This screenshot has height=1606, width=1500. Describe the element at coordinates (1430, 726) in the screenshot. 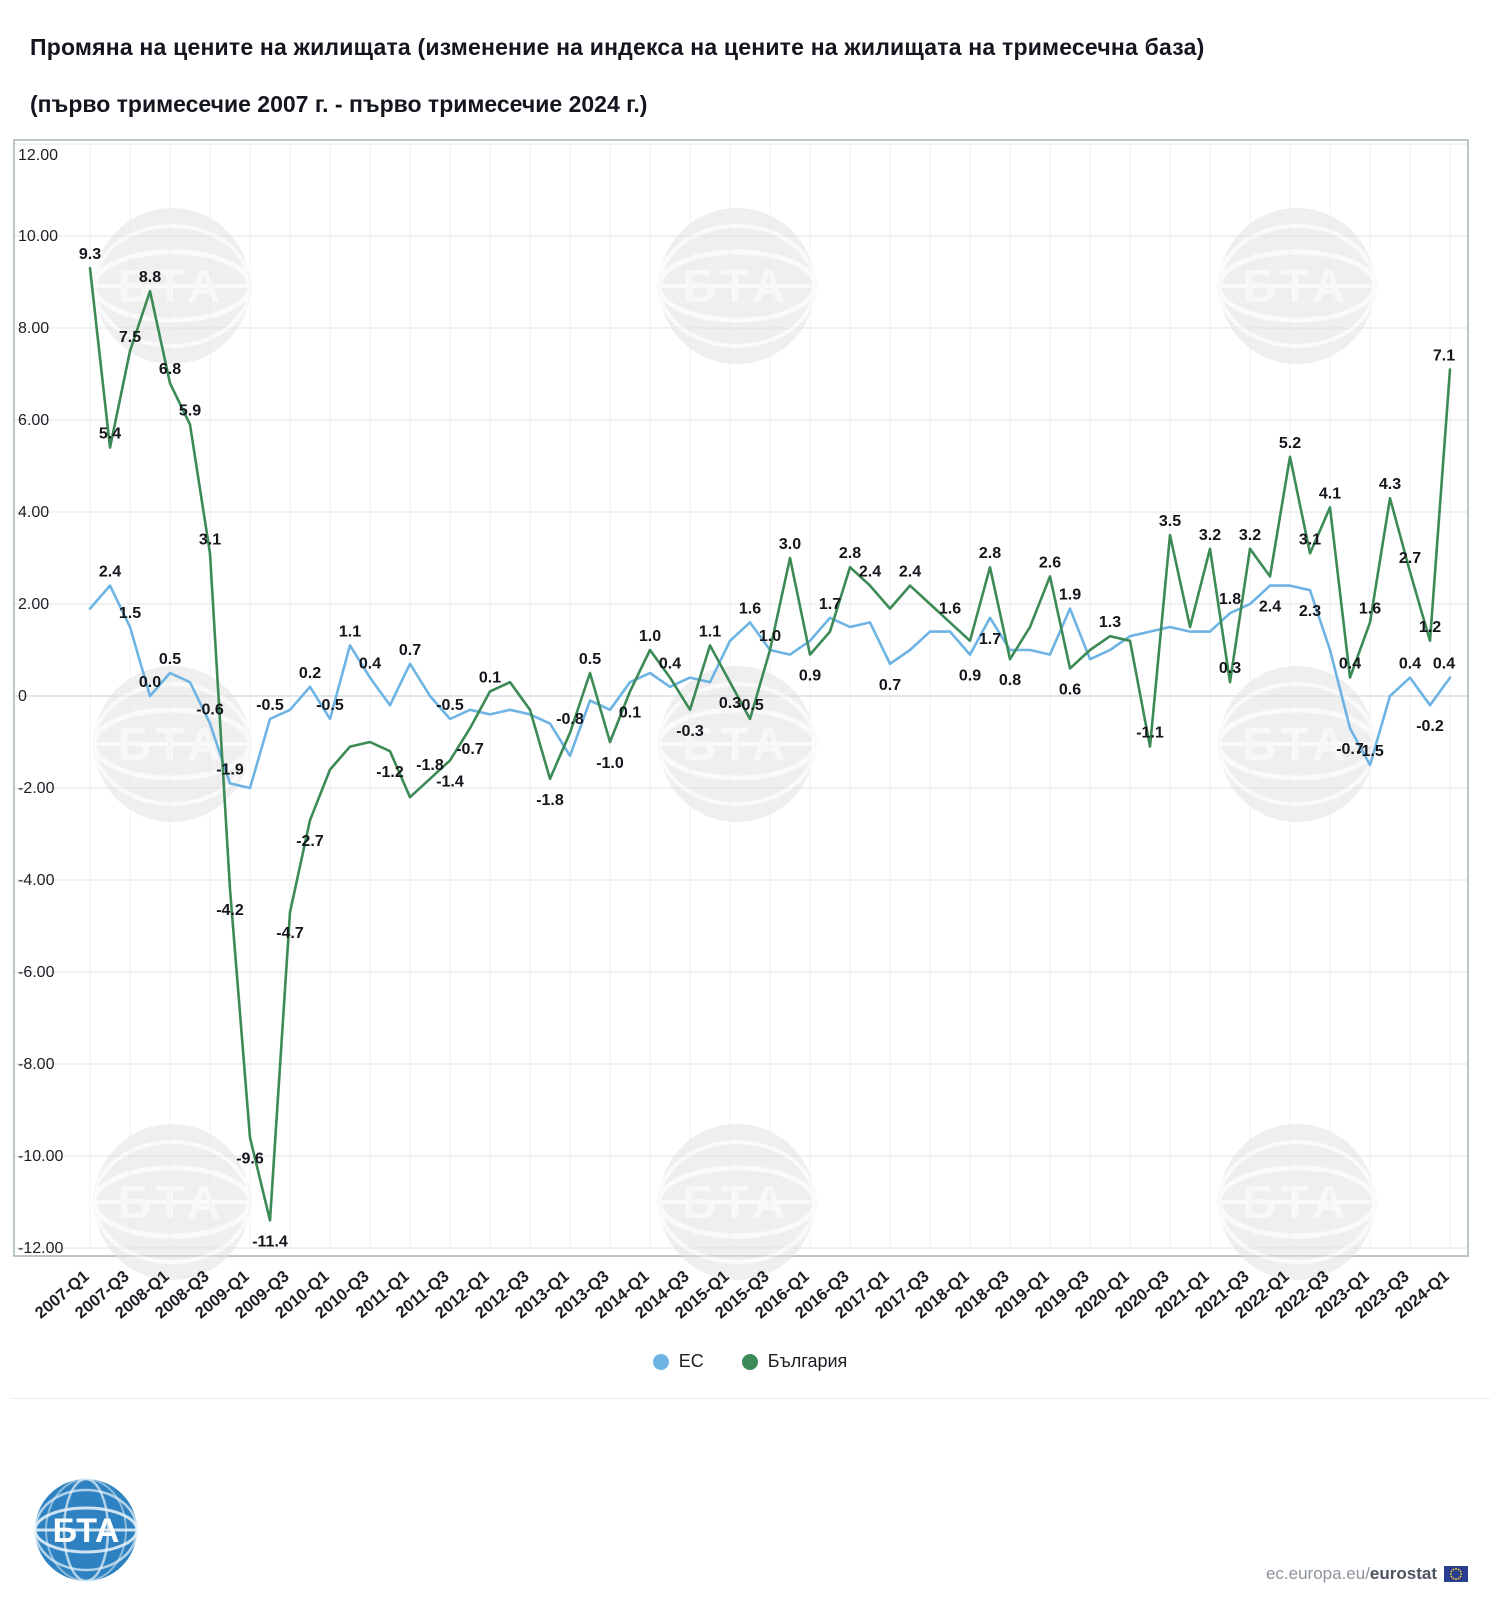

I see `data-point-label: -0.2` at that location.